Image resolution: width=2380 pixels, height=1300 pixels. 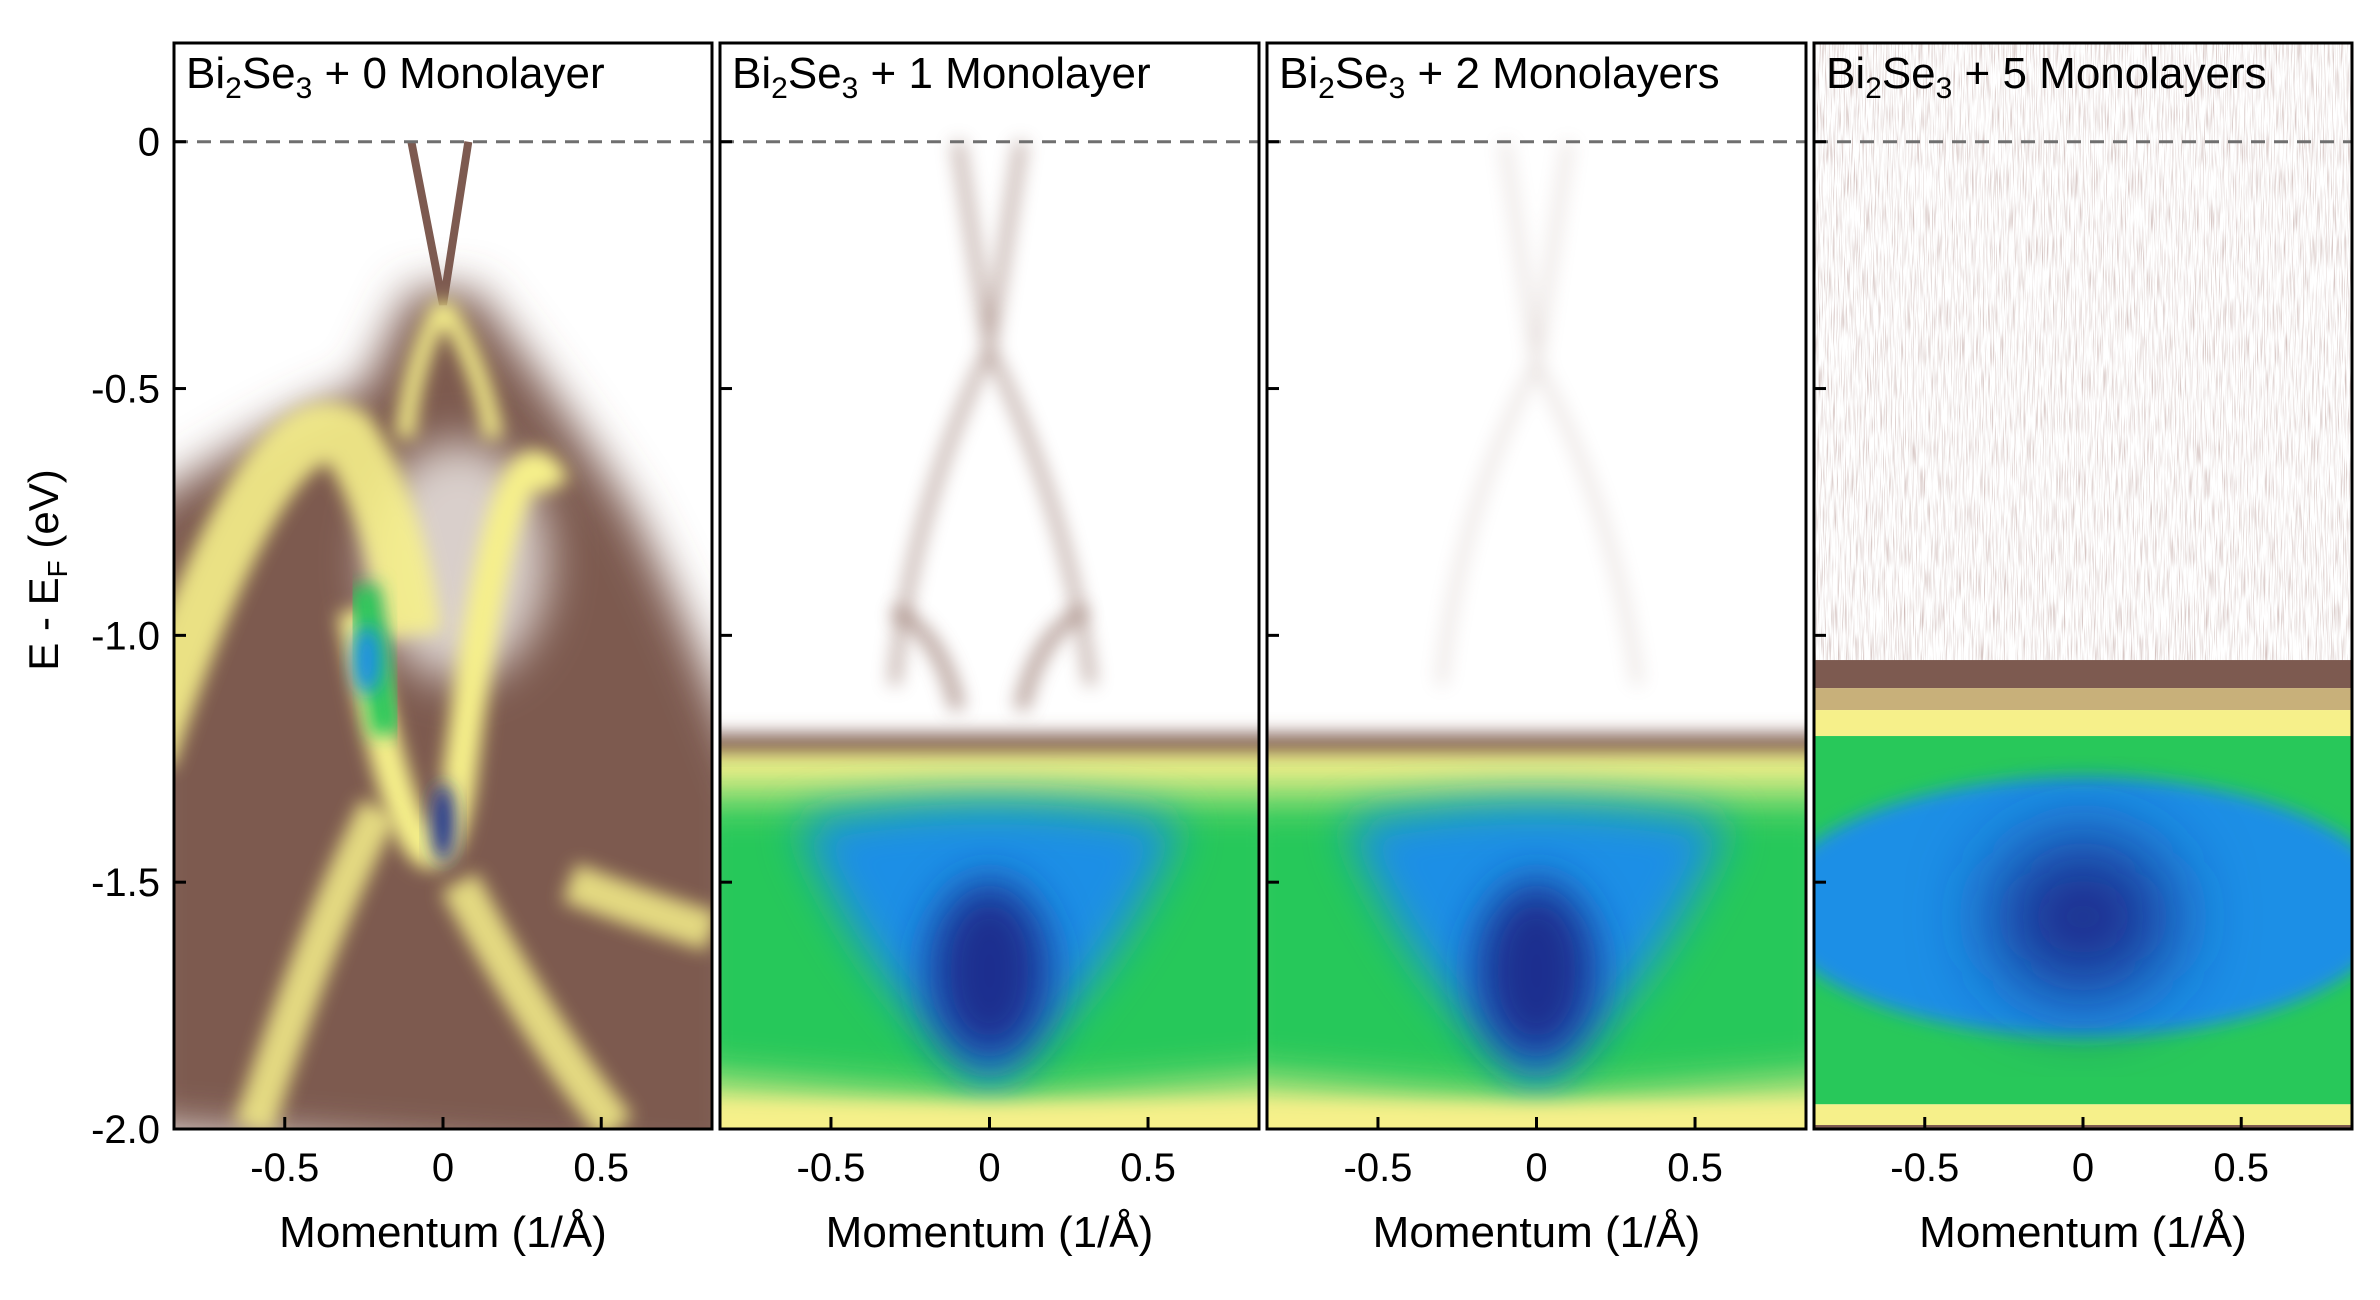 I want to click on panel-3-xlabel: Momentum (1/Å), so click(x=1537, y=1232).